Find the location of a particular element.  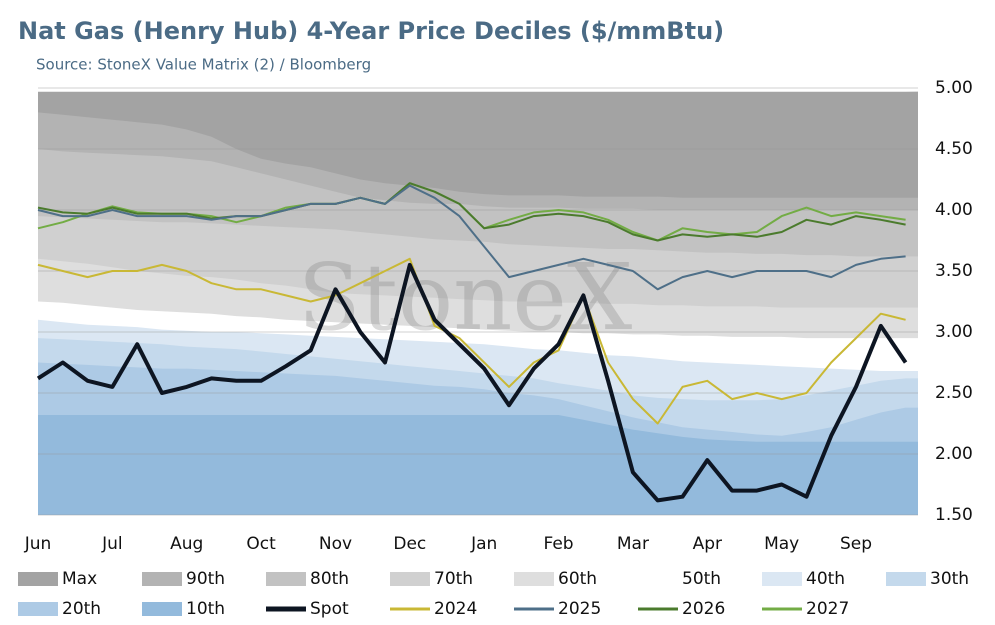

decile-area is located at coordinates (478, 465).